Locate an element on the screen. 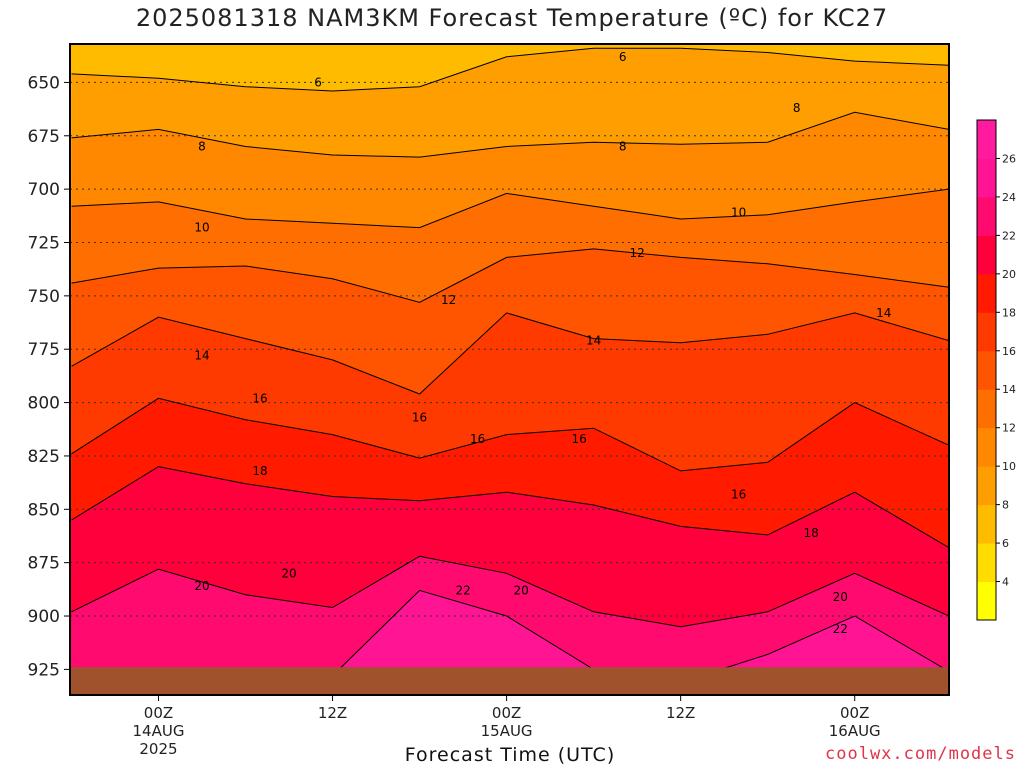 The height and width of the screenshot is (768, 1024). y-tick-label: 750 is located at coordinates (44, 297).